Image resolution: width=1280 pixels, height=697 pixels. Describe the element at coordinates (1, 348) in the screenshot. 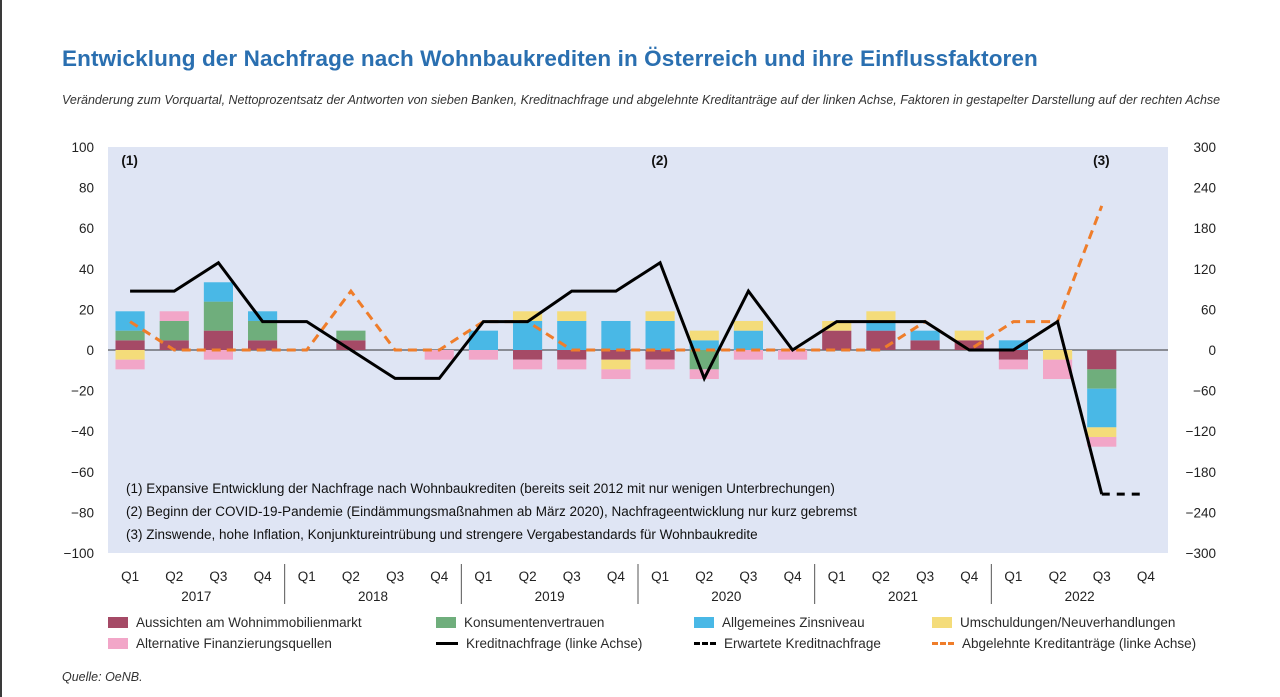

I see `left-frame-border` at that location.